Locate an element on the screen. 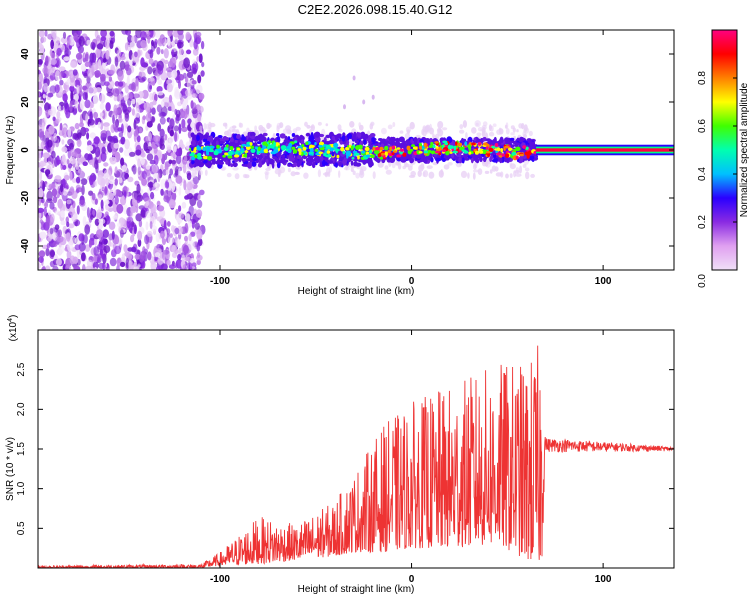  snr-x-axis-label: Height of straight line (km) is located at coordinates (356, 589).